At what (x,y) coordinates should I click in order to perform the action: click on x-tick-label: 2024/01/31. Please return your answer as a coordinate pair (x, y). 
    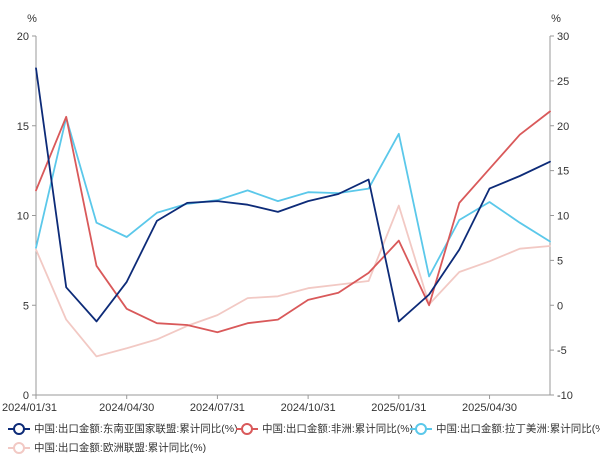
    Looking at the image, I should click on (29, 408).